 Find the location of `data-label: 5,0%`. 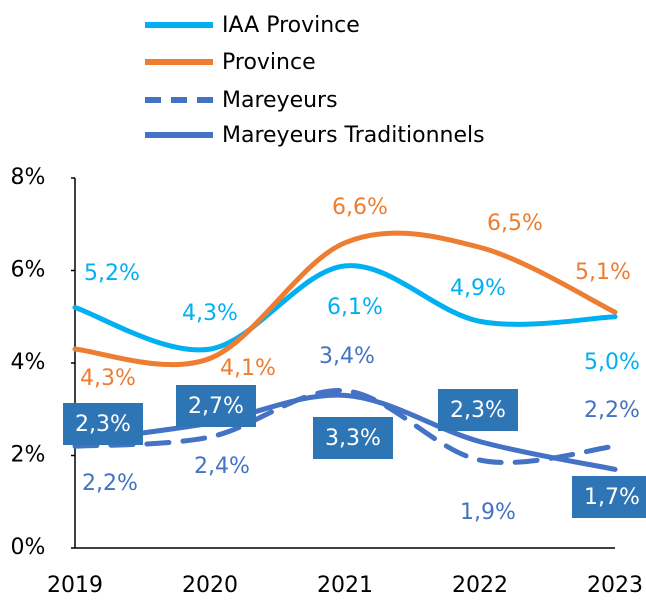

data-label: 5,0% is located at coordinates (612, 362).